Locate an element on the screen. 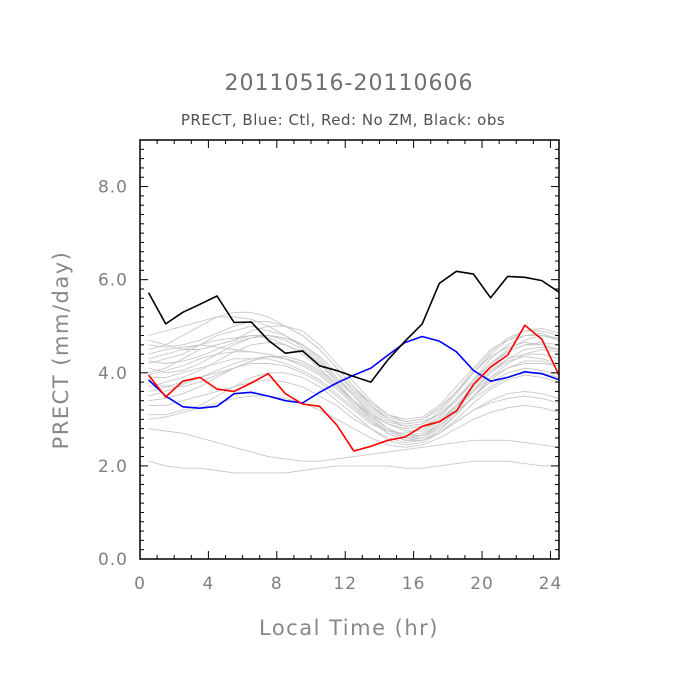 Image resolution: width=700 pixels, height=700 pixels. series-line-ctl is located at coordinates (354, 372).